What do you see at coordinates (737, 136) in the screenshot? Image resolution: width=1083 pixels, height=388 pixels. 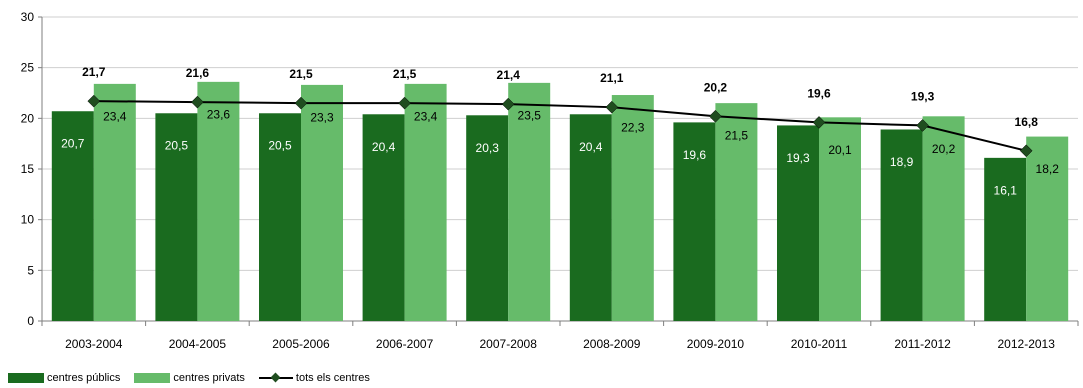 I see `bar-private-value-label: 21,5` at bounding box center [737, 136].